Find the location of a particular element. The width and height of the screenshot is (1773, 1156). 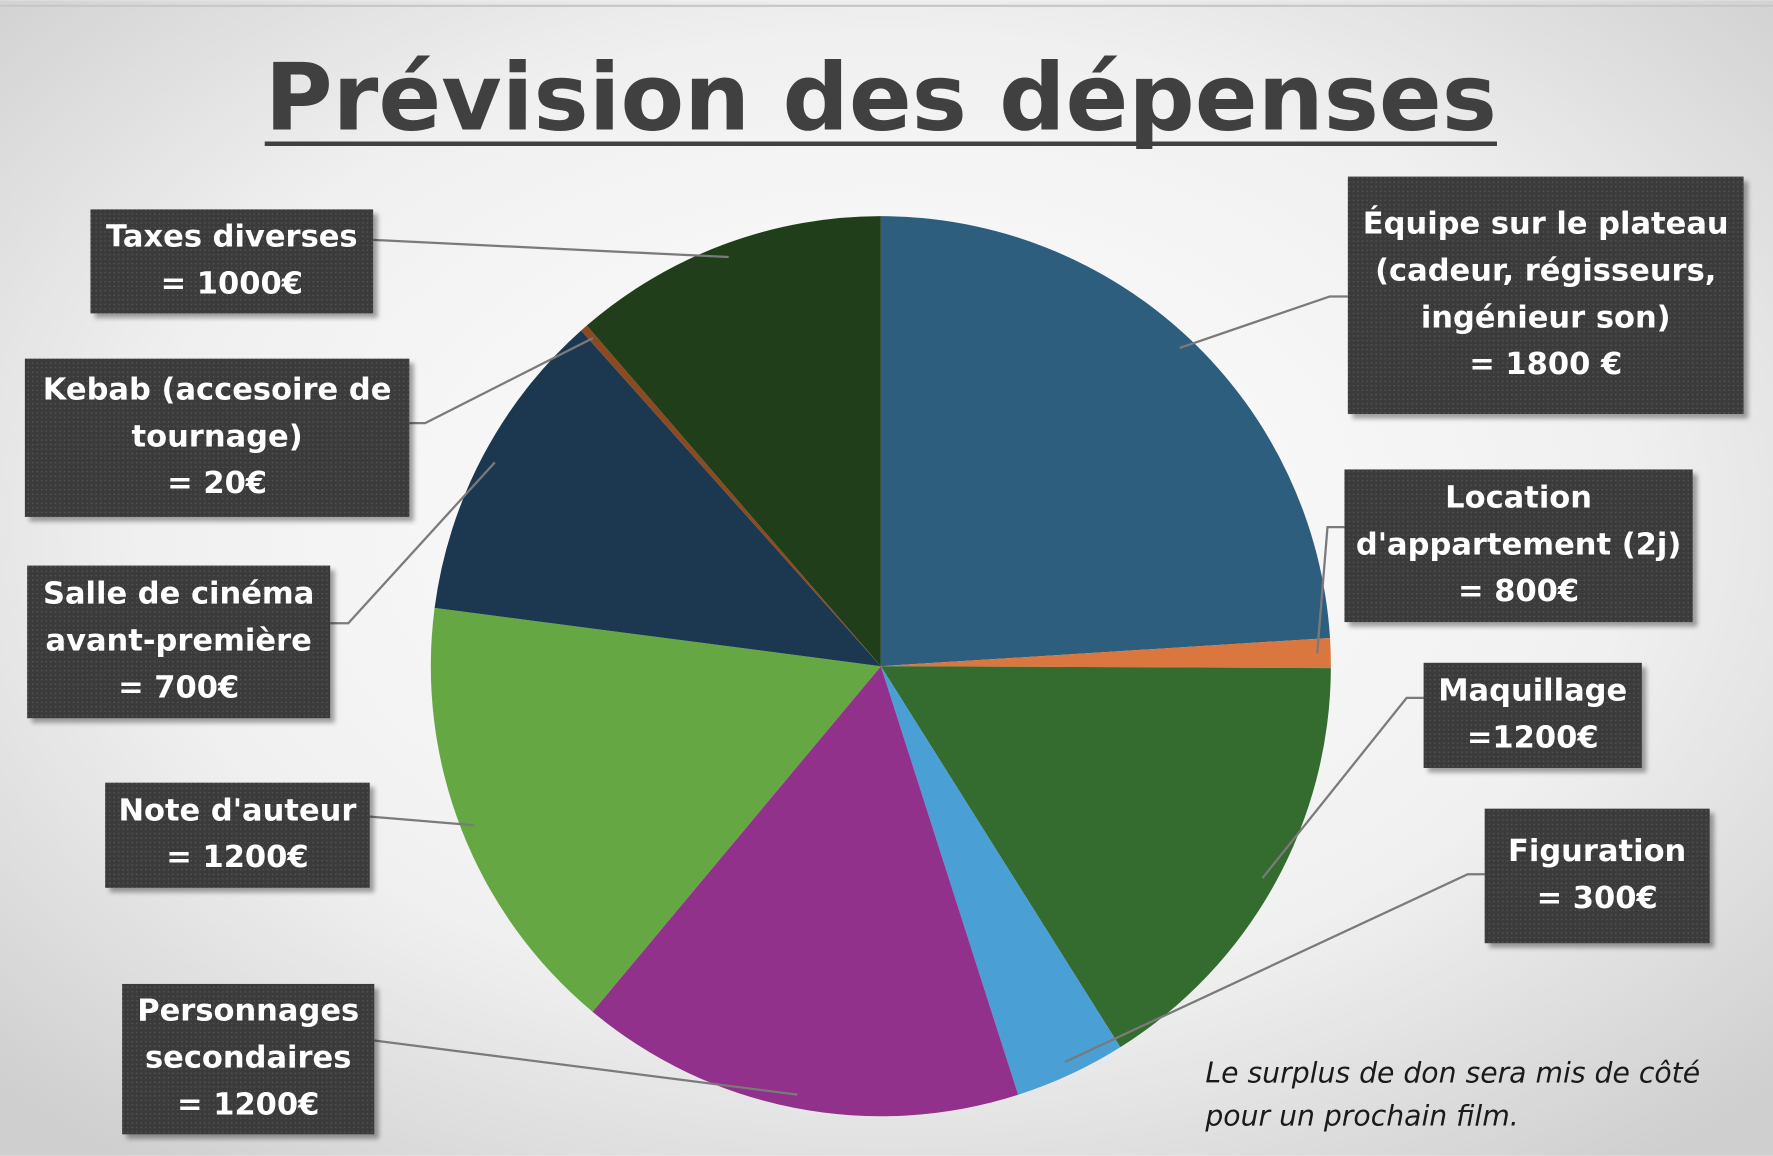

slice-label: Équipe sur le plateau is located at coordinates (1546, 223).